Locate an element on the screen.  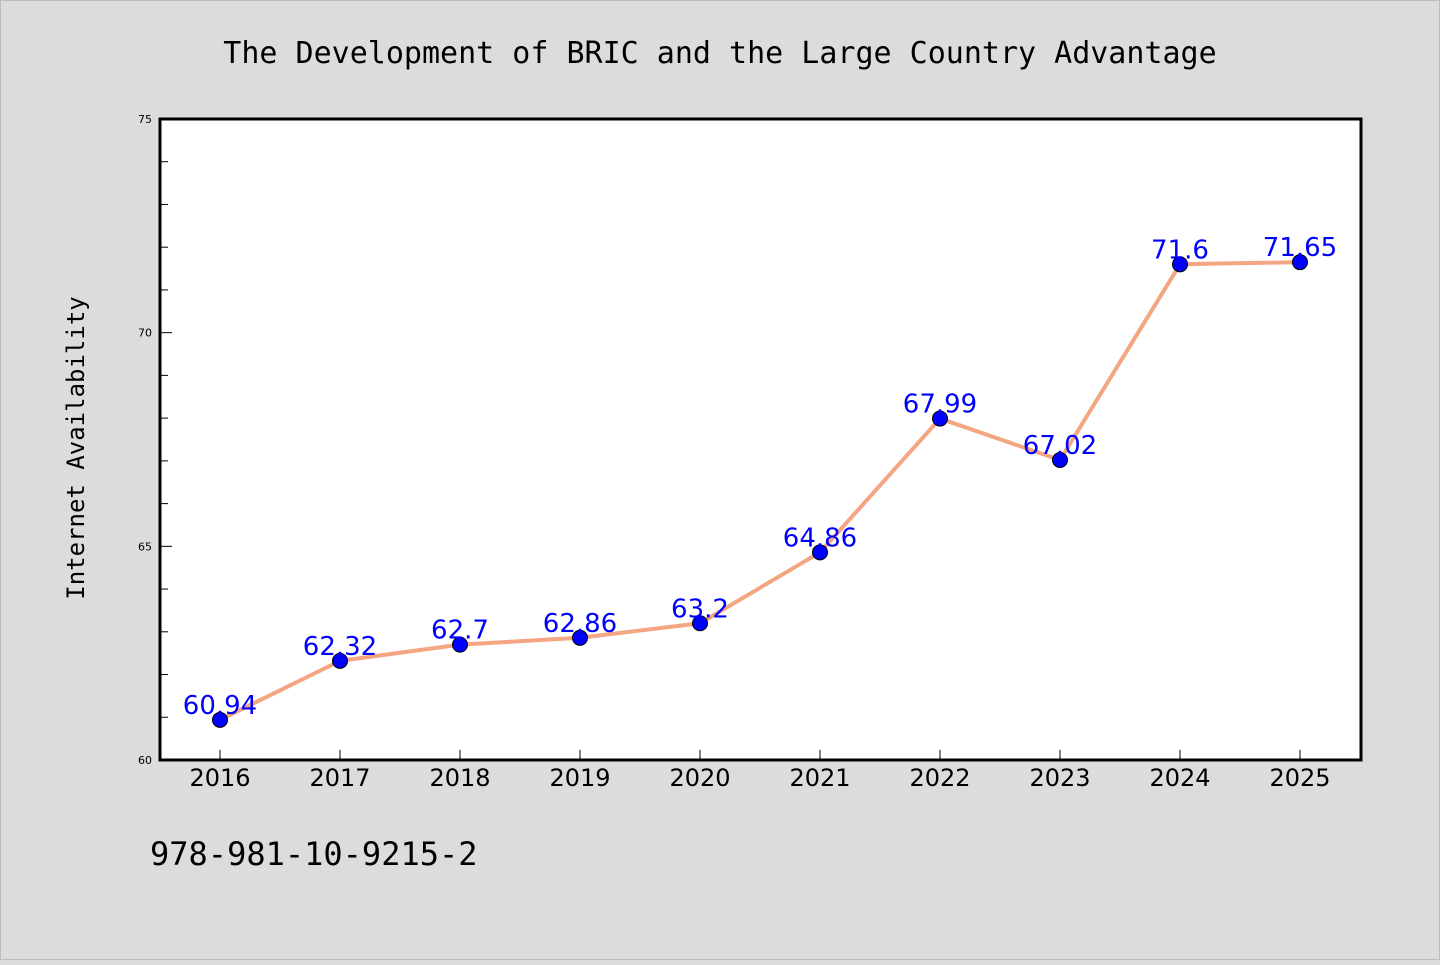
data-label: 63.2 is located at coordinates (700, 609).